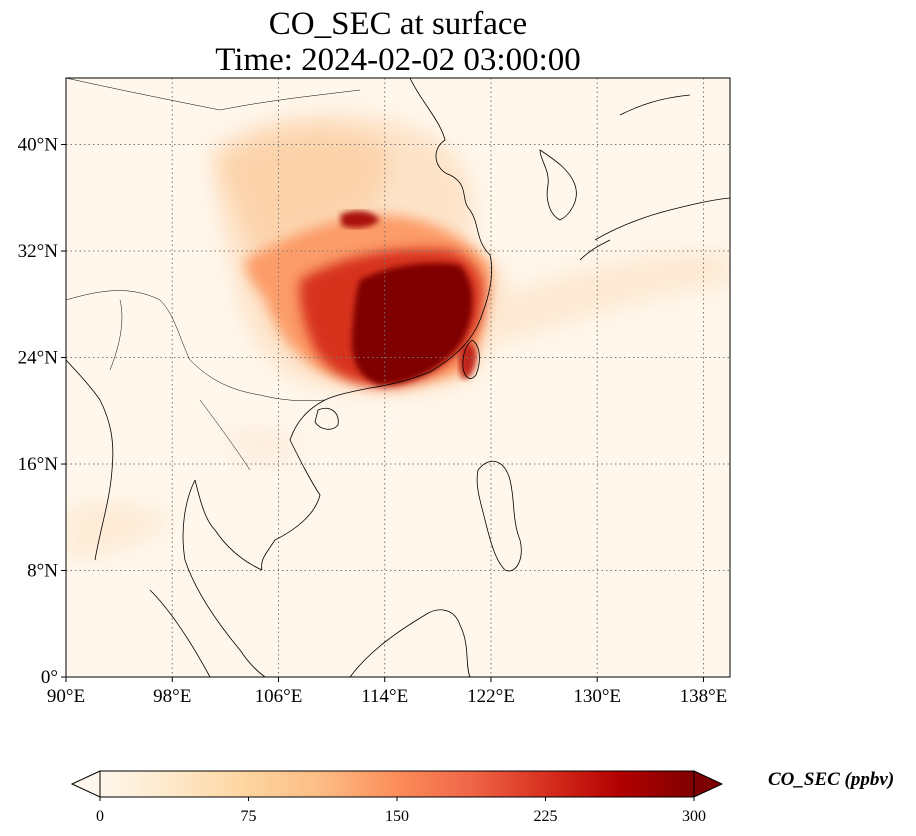 The width and height of the screenshot is (916, 836). What do you see at coordinates (694, 816) in the screenshot?
I see `colorbar-tick-label: 300` at bounding box center [694, 816].